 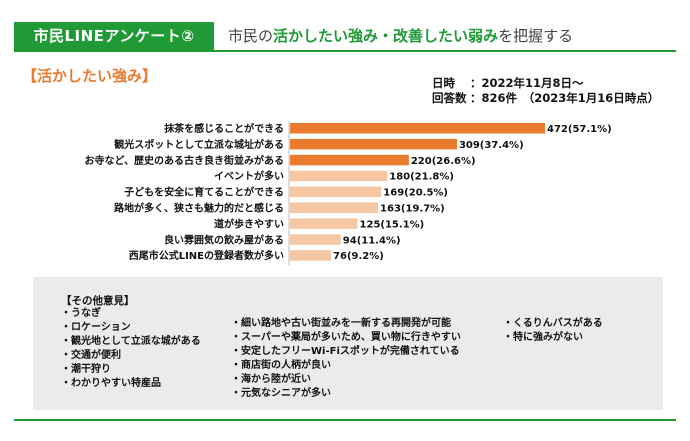 What do you see at coordinates (491, 145) in the screenshot?
I see `data-label: 309(37.4%)` at bounding box center [491, 145].